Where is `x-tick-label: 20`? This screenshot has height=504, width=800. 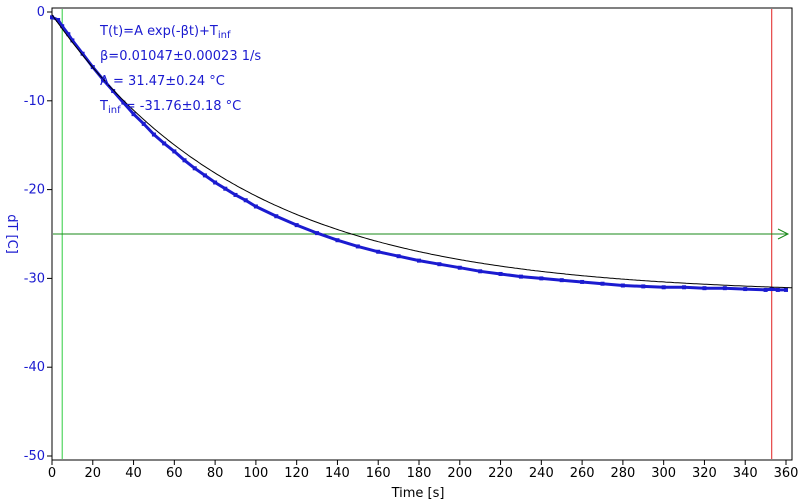 x-tick-label: 20 is located at coordinates (93, 473).